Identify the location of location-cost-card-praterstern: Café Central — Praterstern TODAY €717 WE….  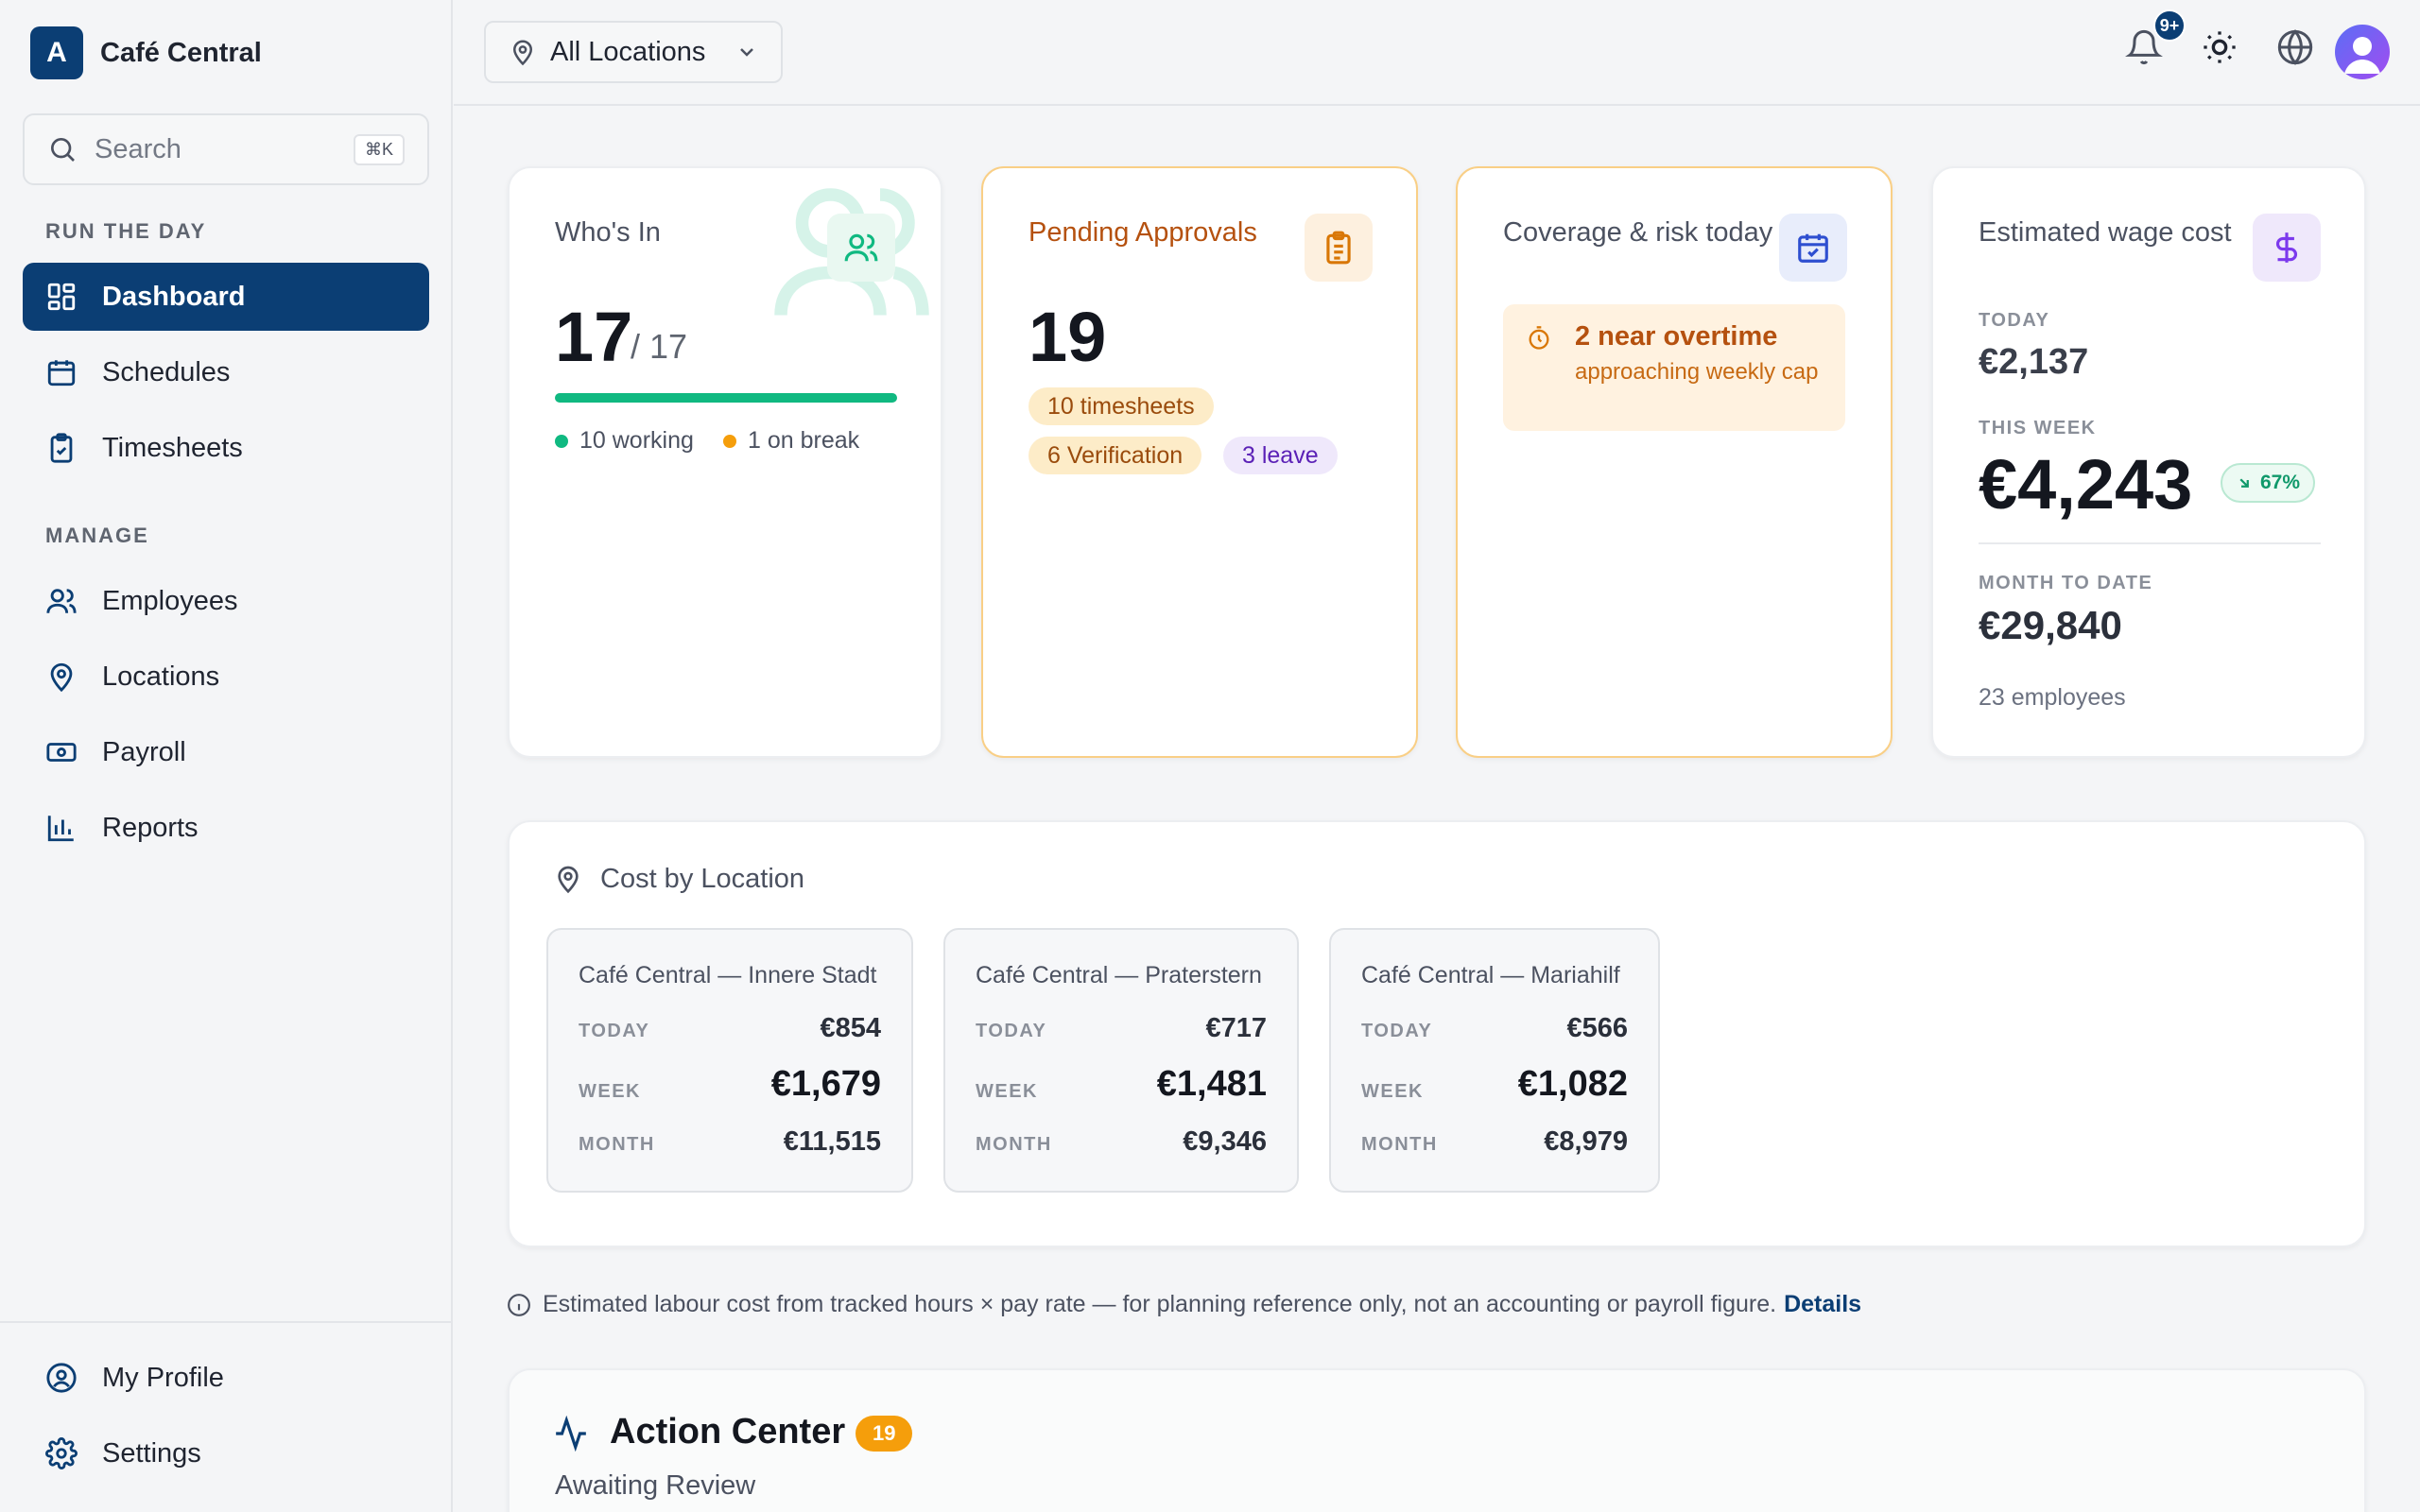
(1121, 1060).